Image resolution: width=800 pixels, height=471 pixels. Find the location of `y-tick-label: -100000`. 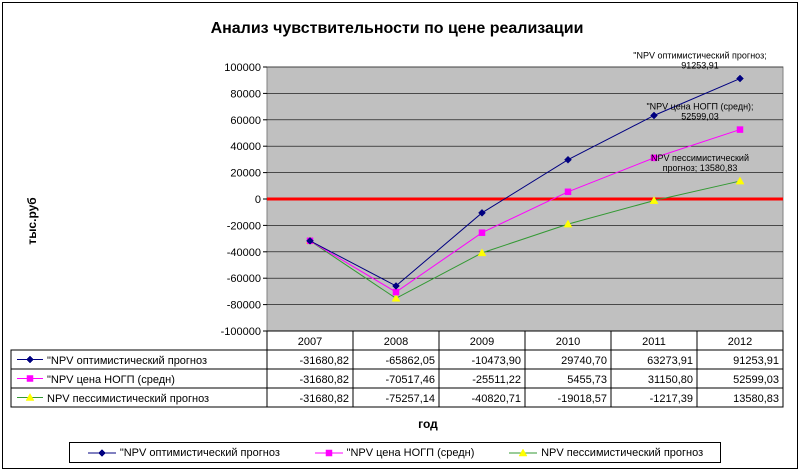

y-tick-label: -100000 is located at coordinates (241, 332).